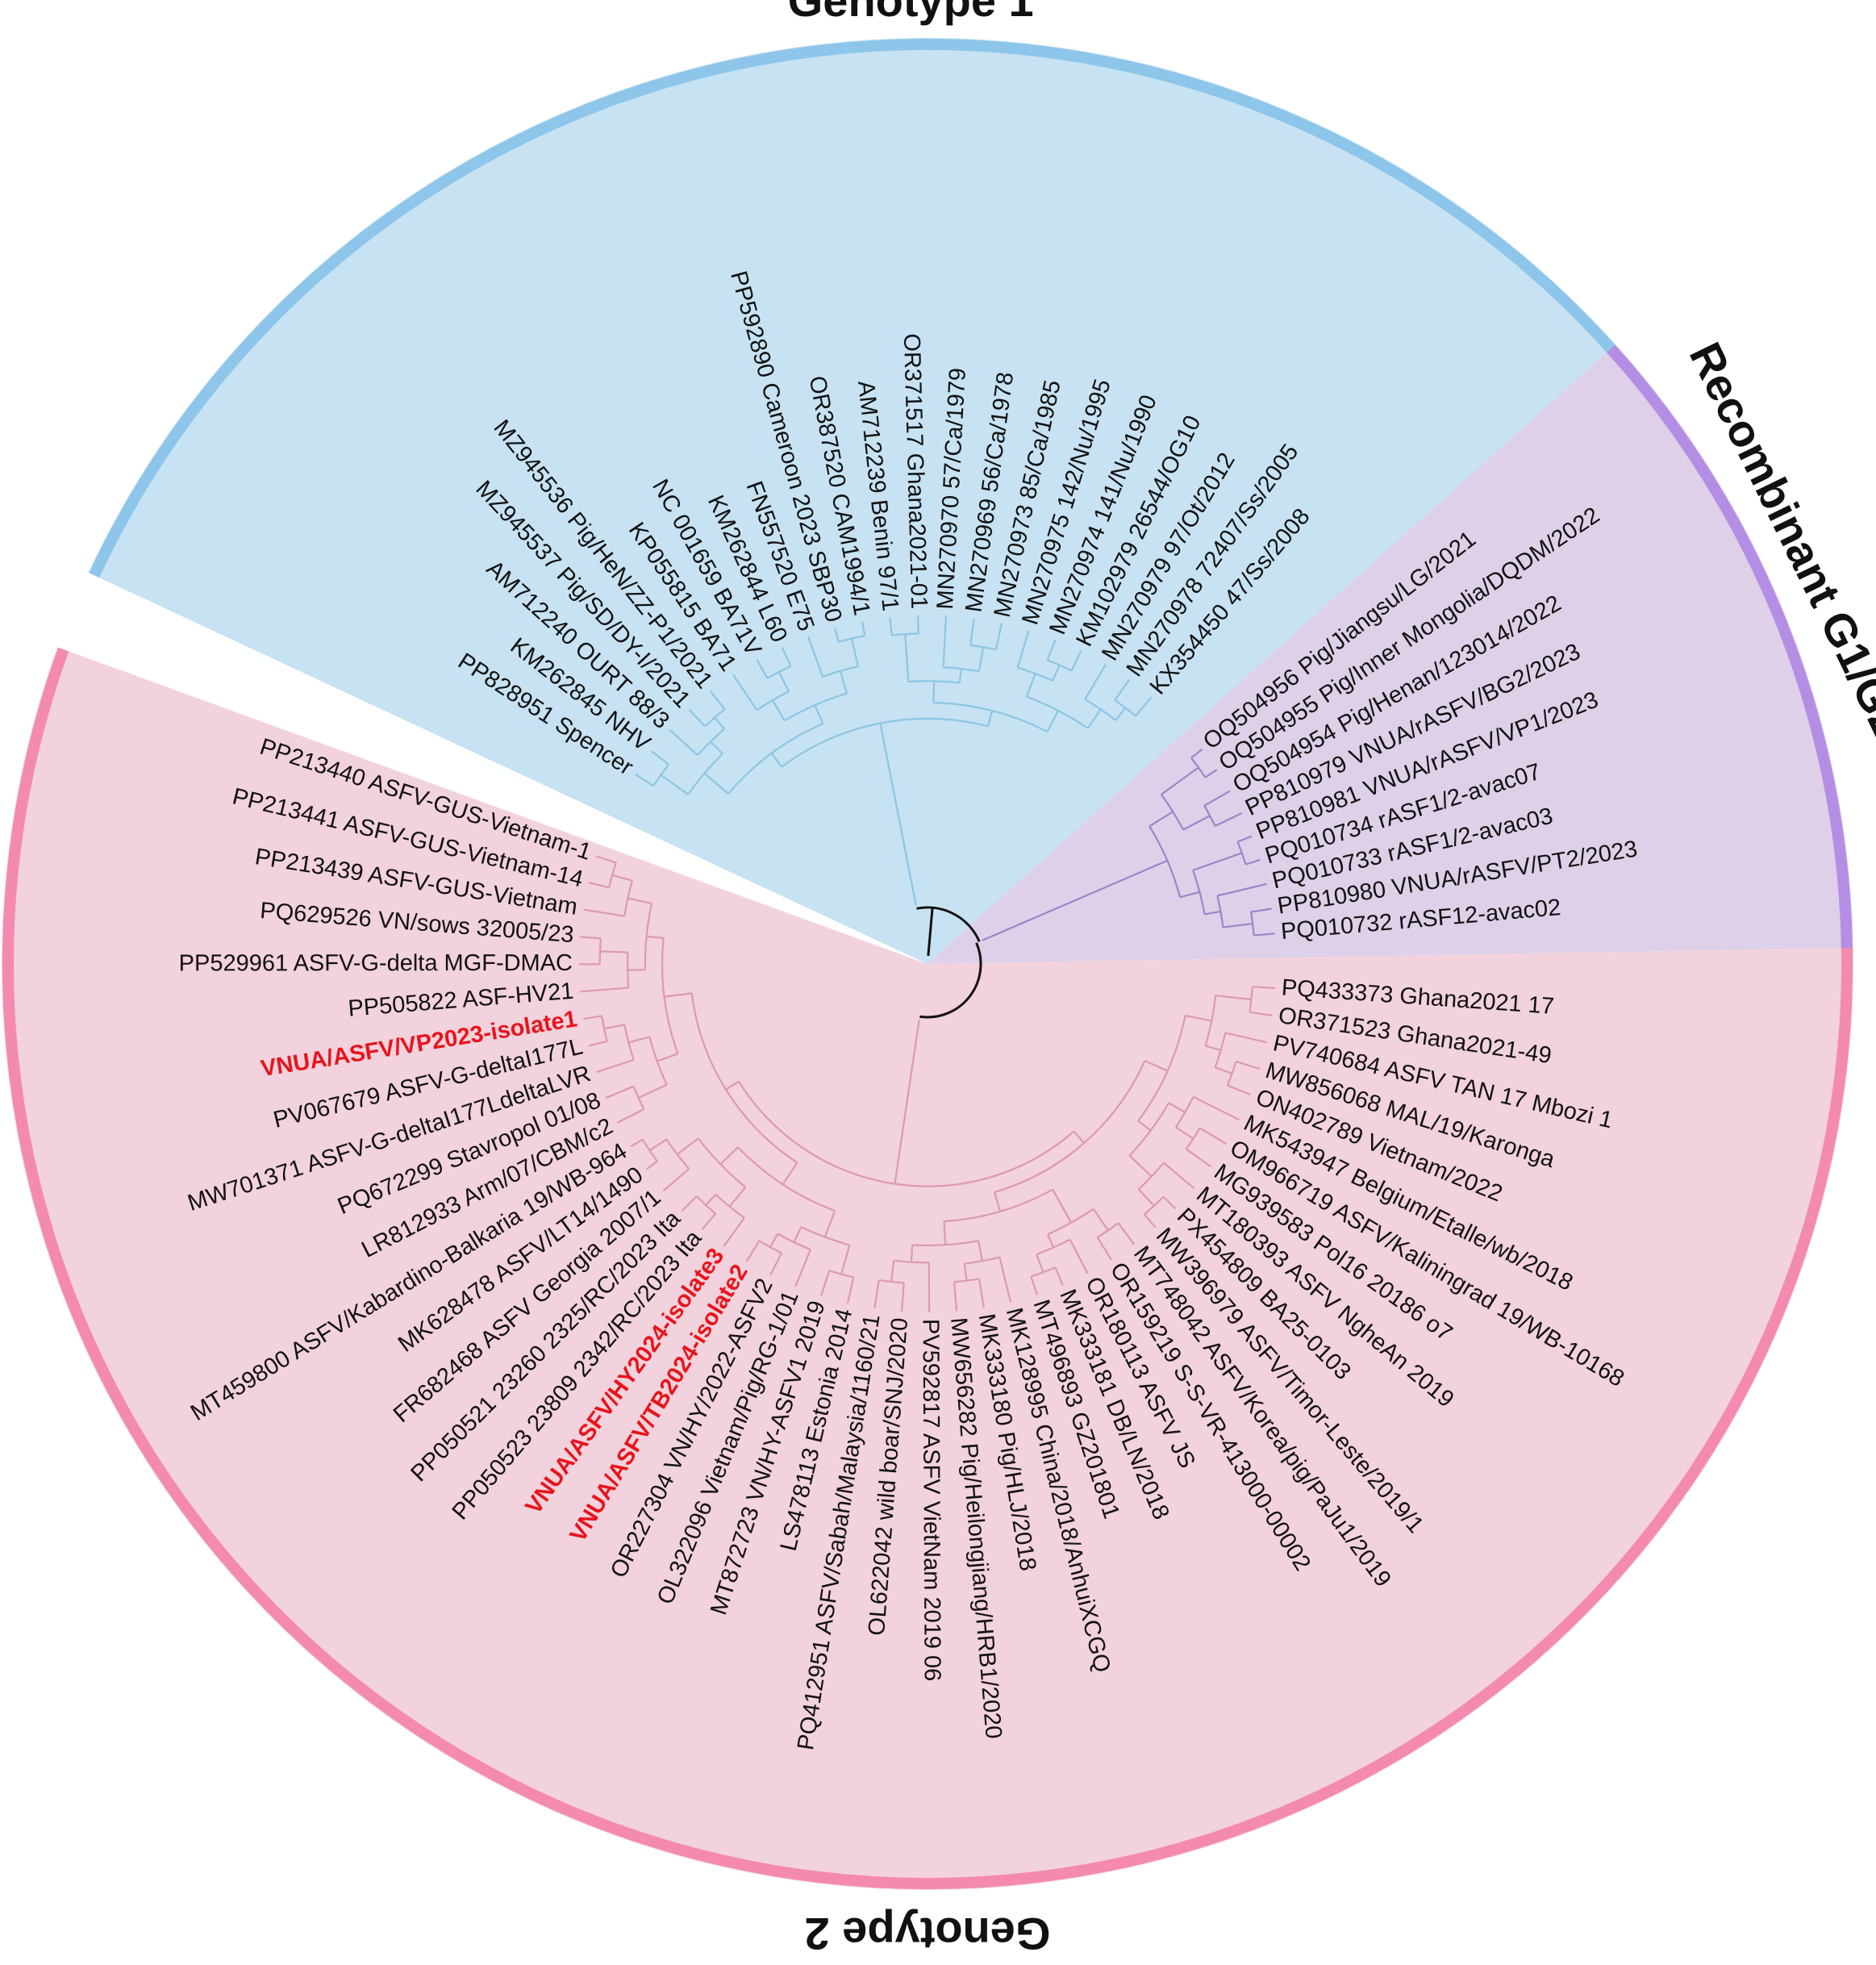  Describe the element at coordinates (898, 814) in the screenshot. I see `genotype1-stem` at that location.